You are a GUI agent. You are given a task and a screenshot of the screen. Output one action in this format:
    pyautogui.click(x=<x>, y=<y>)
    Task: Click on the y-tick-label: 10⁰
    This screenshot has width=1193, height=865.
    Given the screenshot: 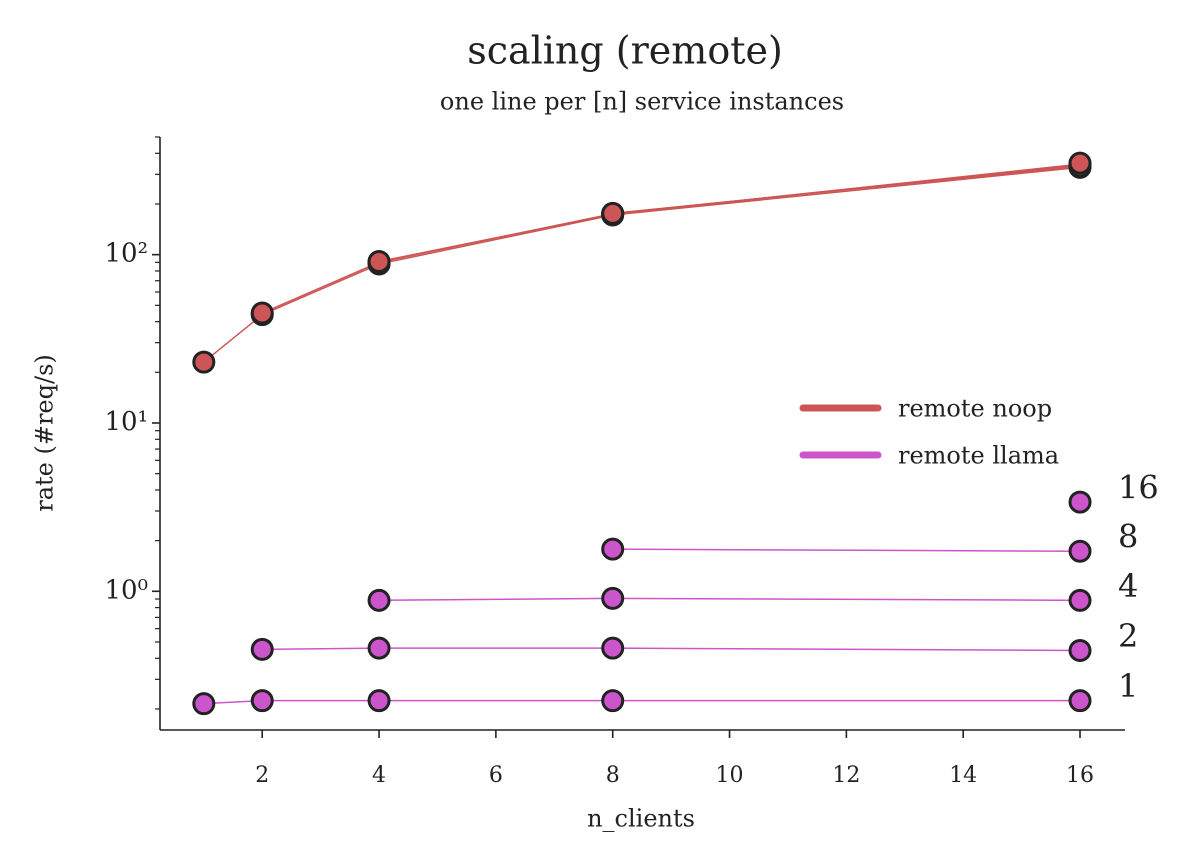 What is the action you would take?
    pyautogui.click(x=126, y=590)
    